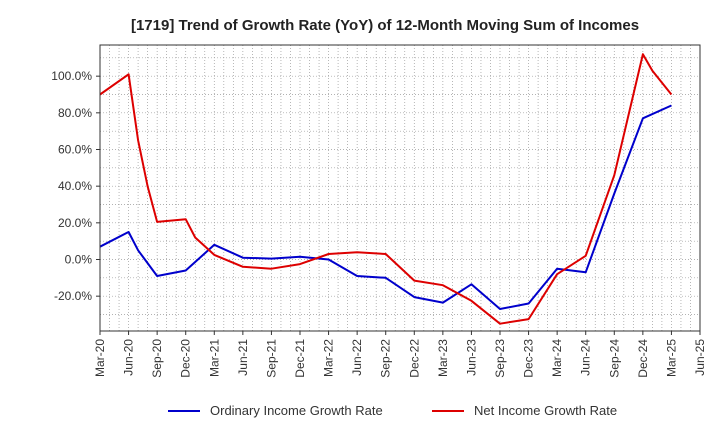  What do you see at coordinates (79, 260) in the screenshot?
I see `y-tick-label: 0.0%` at bounding box center [79, 260].